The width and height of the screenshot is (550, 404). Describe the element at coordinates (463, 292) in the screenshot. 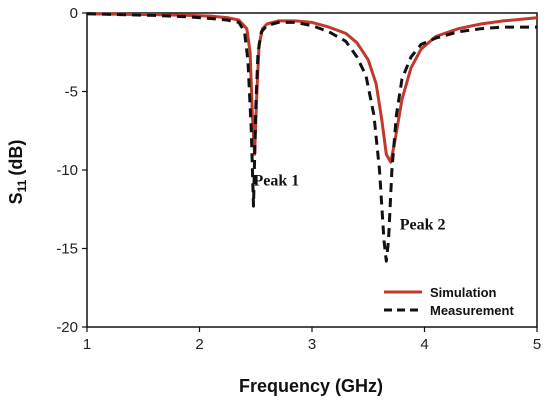

I see `legend-simulation-label: Simulation` at that location.